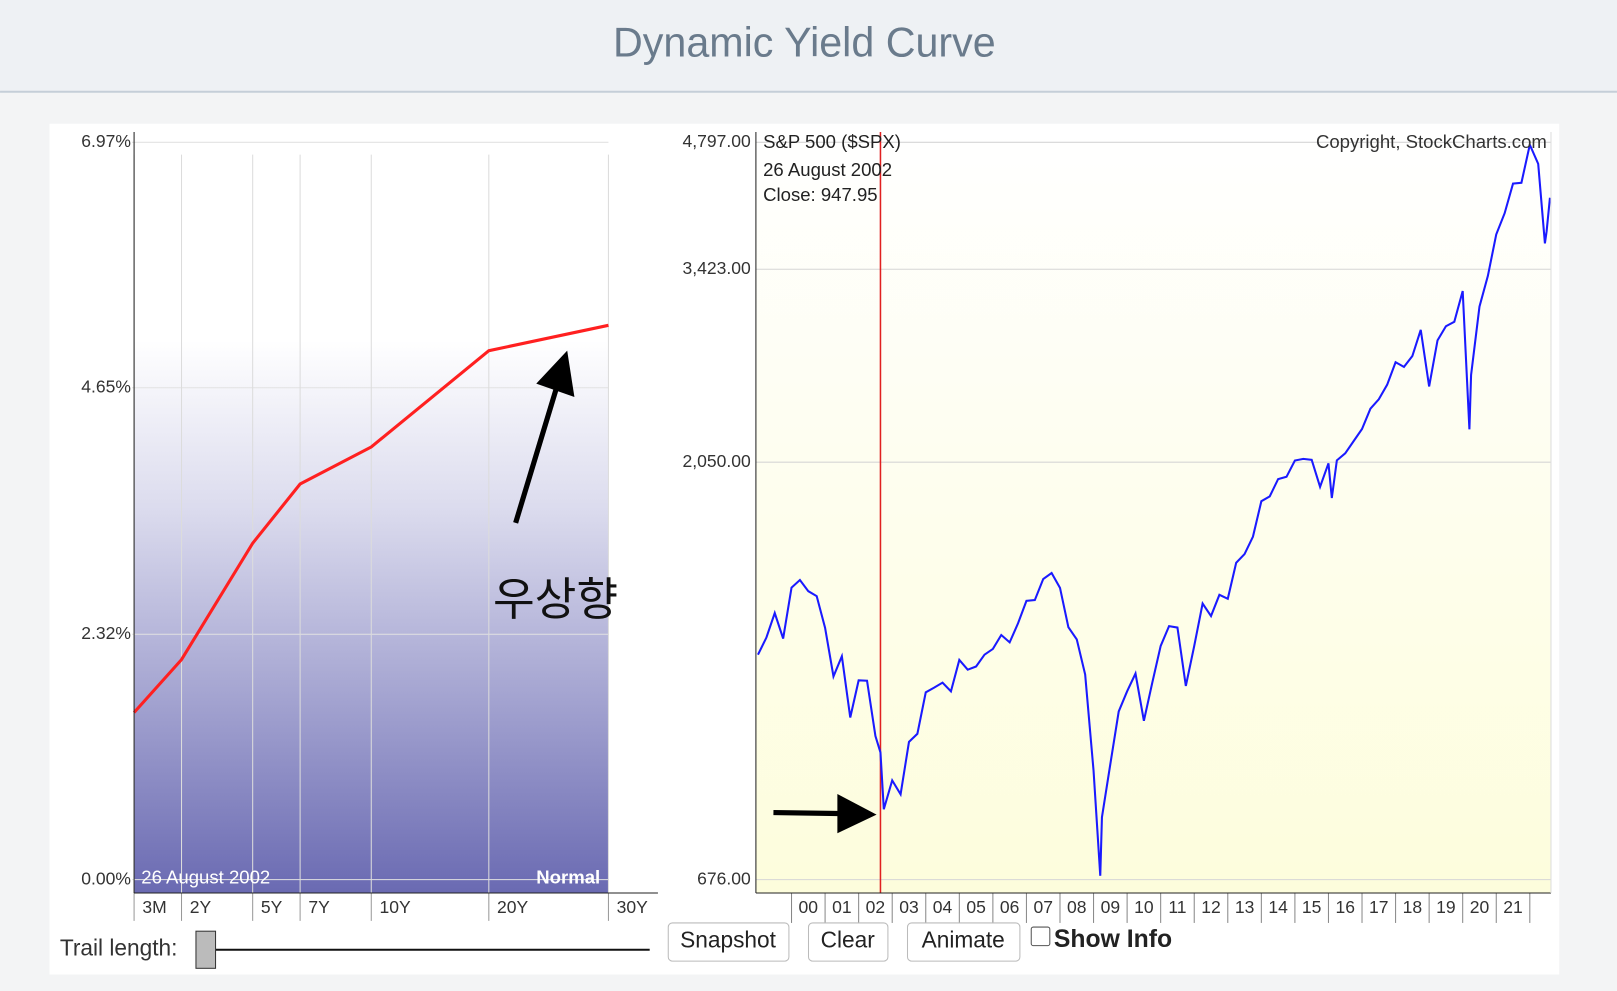 This screenshot has height=991, width=1617. What do you see at coordinates (804, 42) in the screenshot?
I see `page-title: Dynamic Yield Curve` at bounding box center [804, 42].